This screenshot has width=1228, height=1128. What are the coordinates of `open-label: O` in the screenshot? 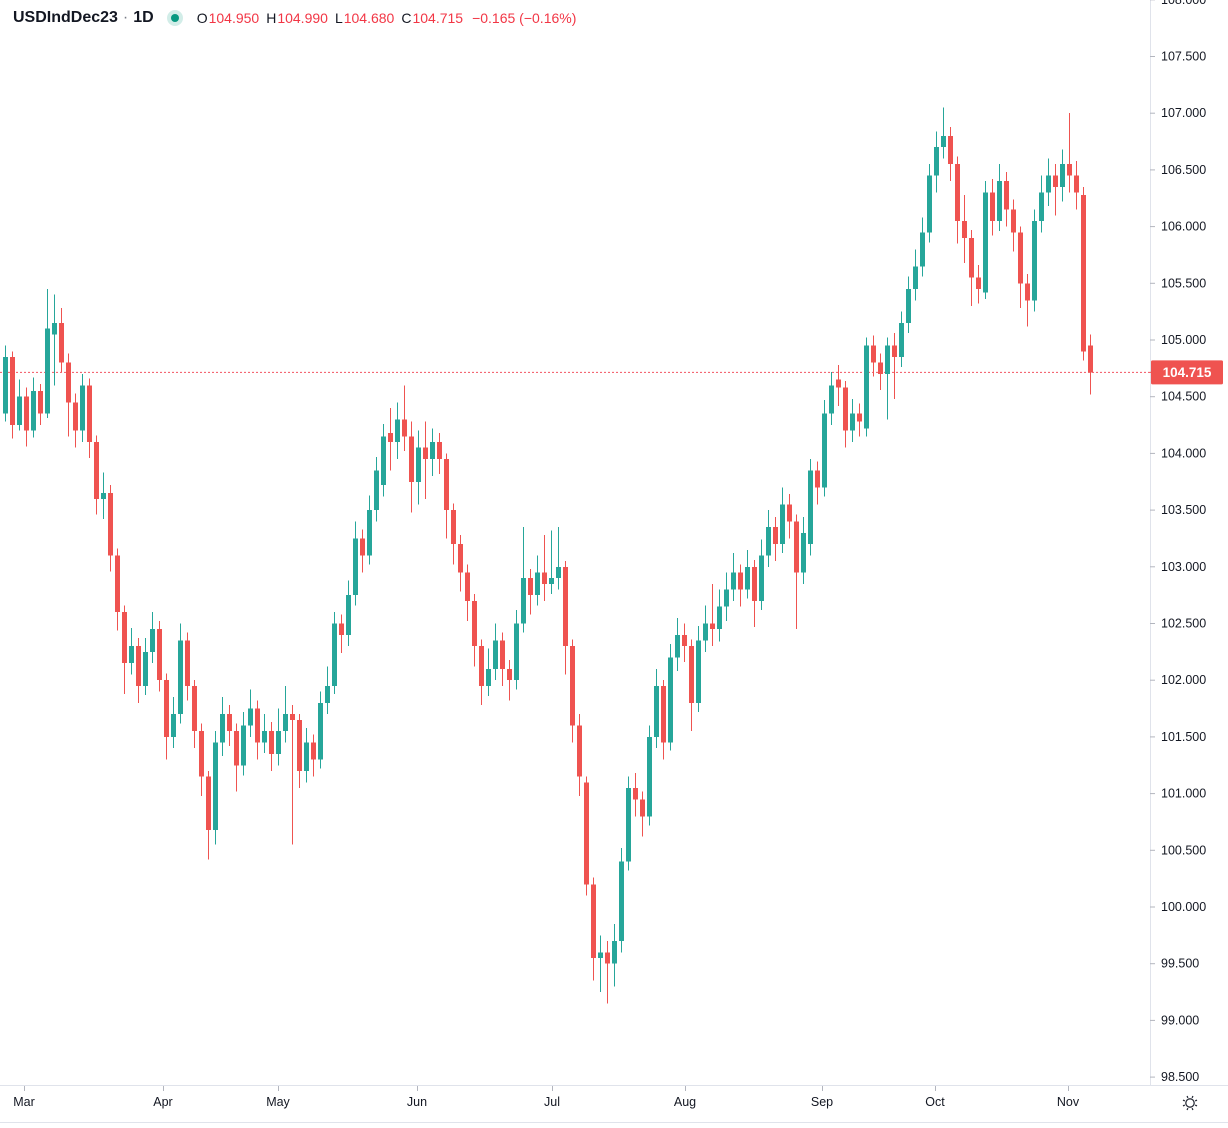 It's located at (202, 18).